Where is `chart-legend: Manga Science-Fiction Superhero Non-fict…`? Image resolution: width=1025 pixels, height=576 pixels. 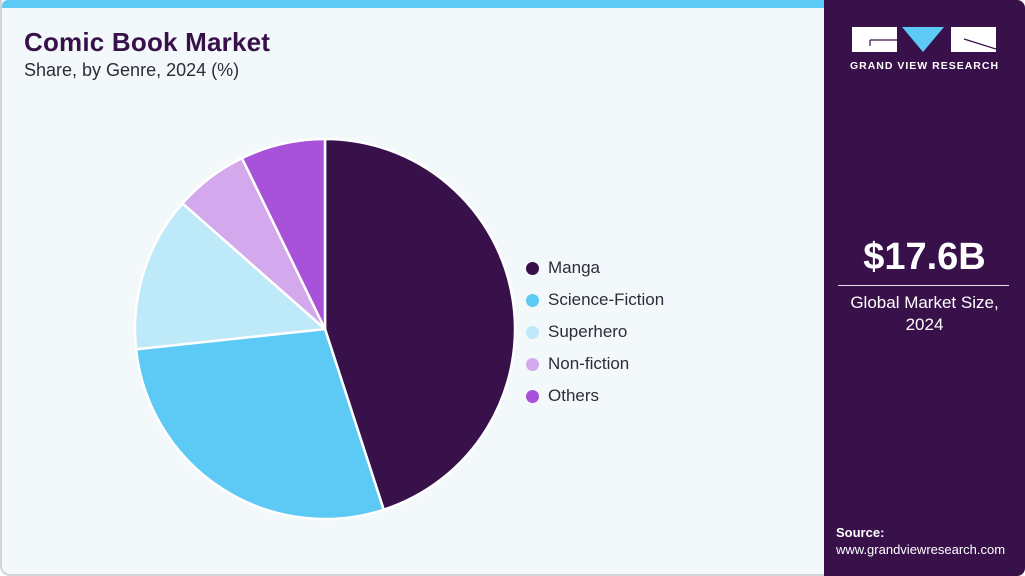
chart-legend: Manga Science-Fiction Superhero Non-fict… is located at coordinates (595, 332).